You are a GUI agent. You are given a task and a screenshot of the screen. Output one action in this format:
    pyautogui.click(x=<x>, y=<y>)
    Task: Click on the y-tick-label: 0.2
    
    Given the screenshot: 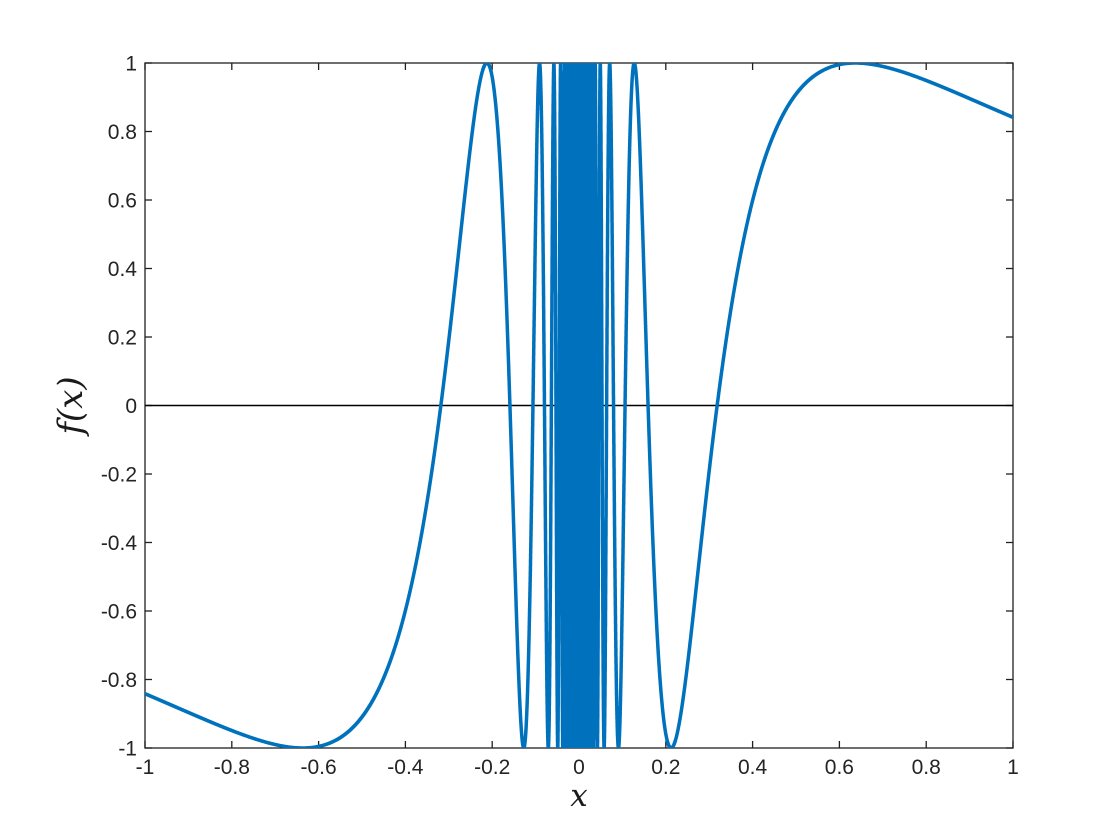 What is the action you would take?
    pyautogui.click(x=122, y=338)
    